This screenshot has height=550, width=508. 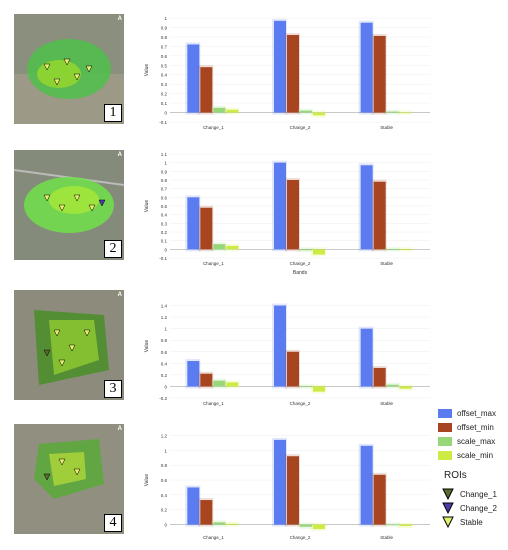 I want to click on map-panel-1: A 1, so click(x=69, y=69).